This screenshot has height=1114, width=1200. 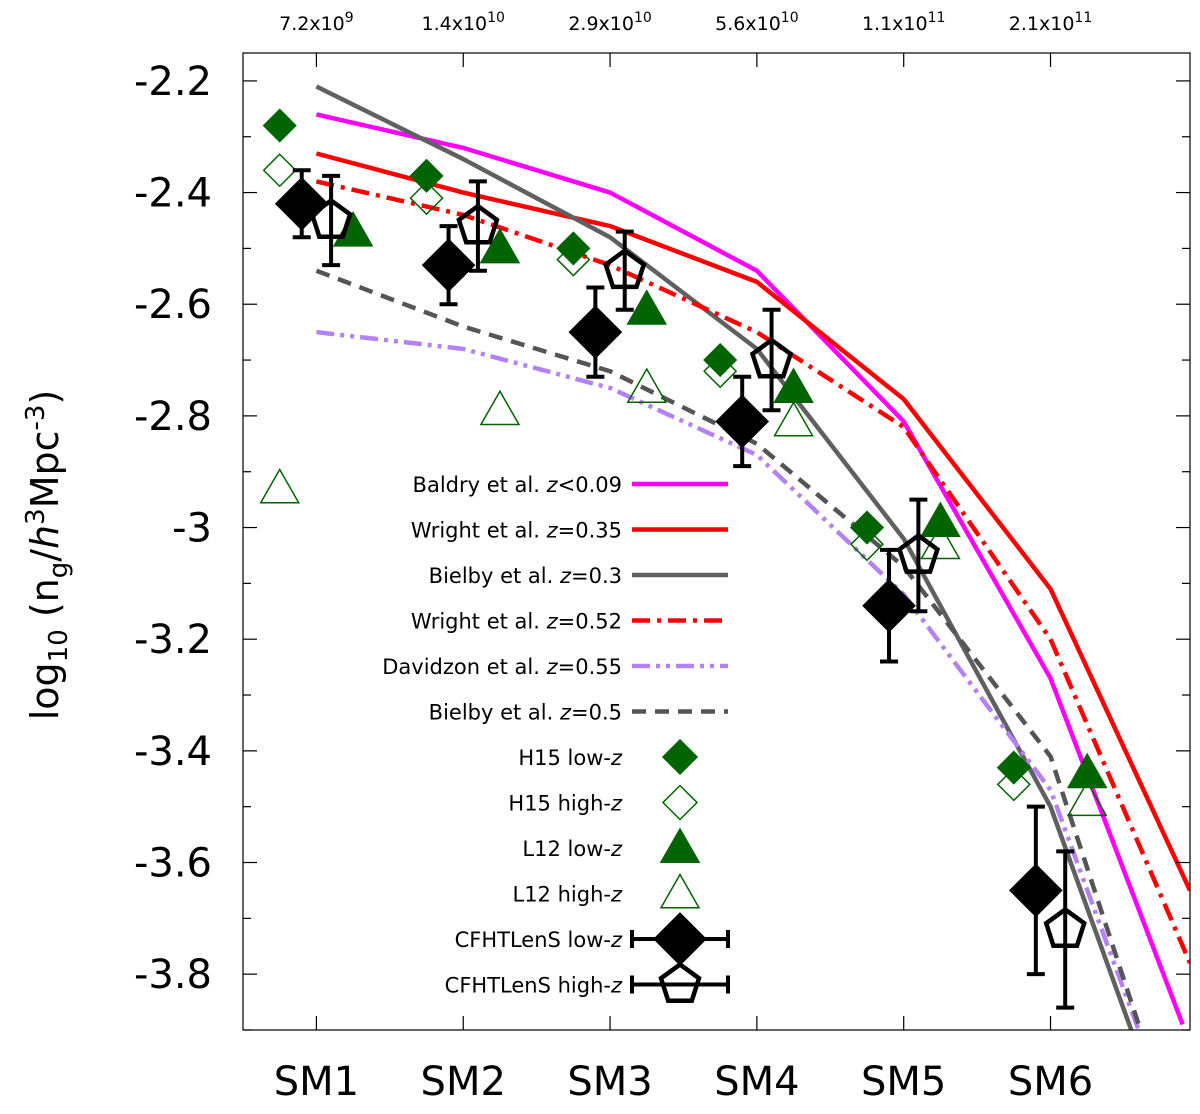 What do you see at coordinates (462, 22) in the screenshot?
I see `top-mass-label: 1.4x1010` at bounding box center [462, 22].